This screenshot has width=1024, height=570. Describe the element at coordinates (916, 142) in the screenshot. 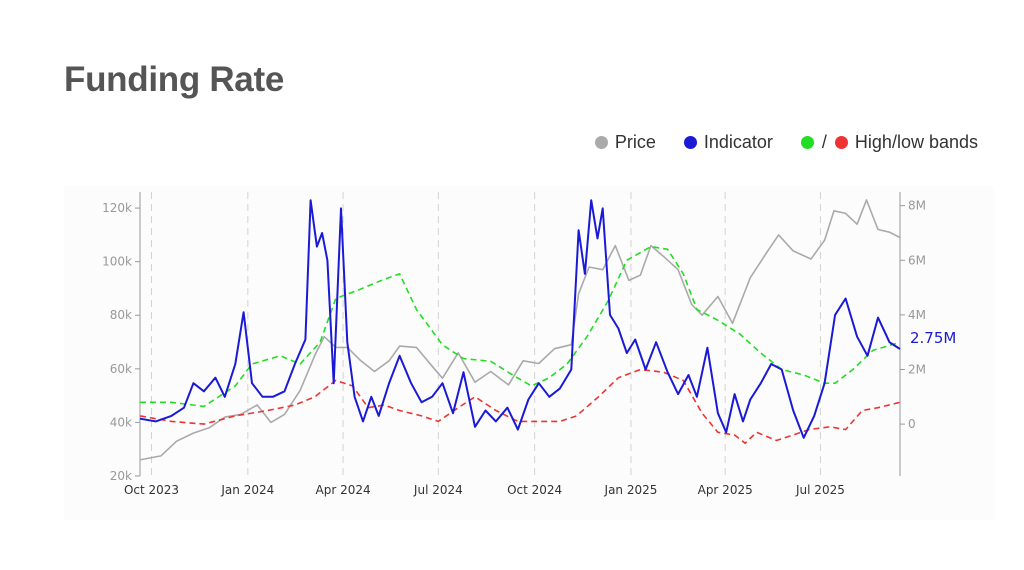

I see `legend-label-bands: High/low bands` at that location.